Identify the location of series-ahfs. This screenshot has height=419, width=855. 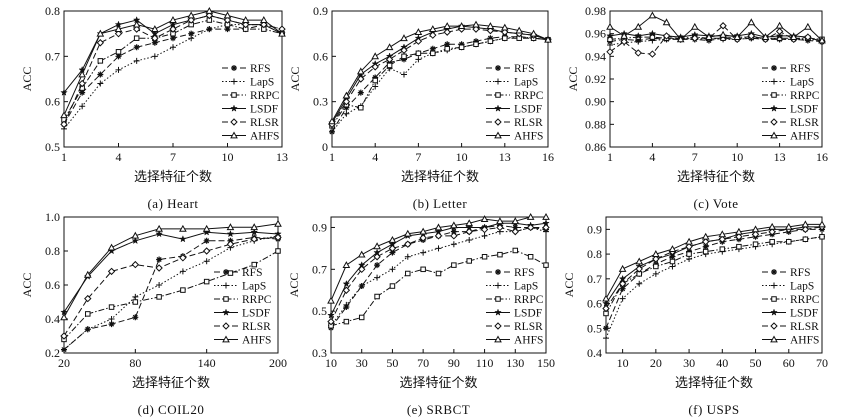
(714, 261).